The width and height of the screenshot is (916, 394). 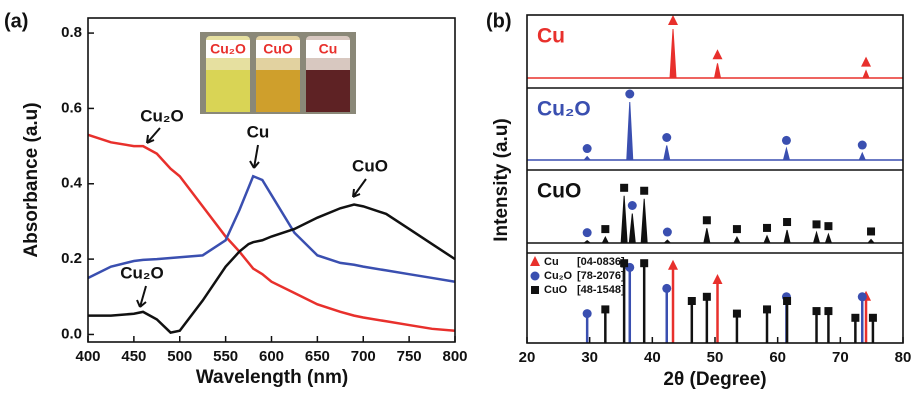 What do you see at coordinates (601, 276) in the screenshot?
I see `legend-card: [78-2076]` at bounding box center [601, 276].